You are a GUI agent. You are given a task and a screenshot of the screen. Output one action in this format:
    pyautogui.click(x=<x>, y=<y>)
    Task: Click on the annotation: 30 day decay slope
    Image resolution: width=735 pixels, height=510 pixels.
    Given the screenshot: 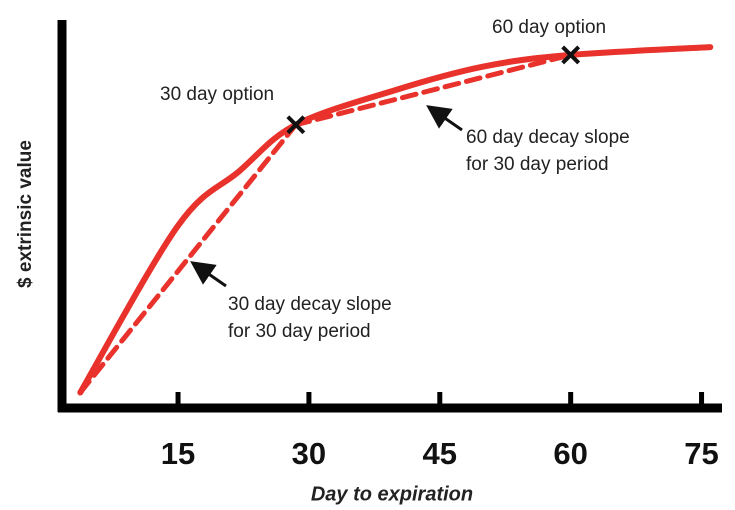 What is the action you would take?
    pyautogui.click(x=310, y=304)
    